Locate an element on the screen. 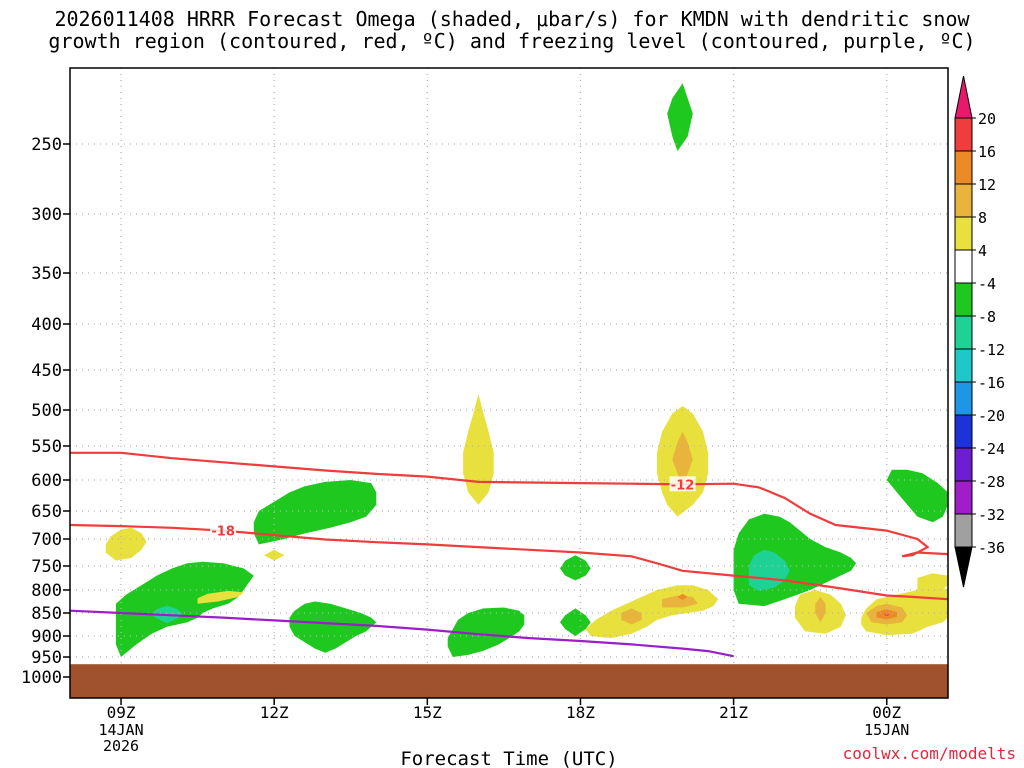 Image resolution: width=1024 pixels, height=768 pixels. colorbar-label: -16 is located at coordinates (991, 383).